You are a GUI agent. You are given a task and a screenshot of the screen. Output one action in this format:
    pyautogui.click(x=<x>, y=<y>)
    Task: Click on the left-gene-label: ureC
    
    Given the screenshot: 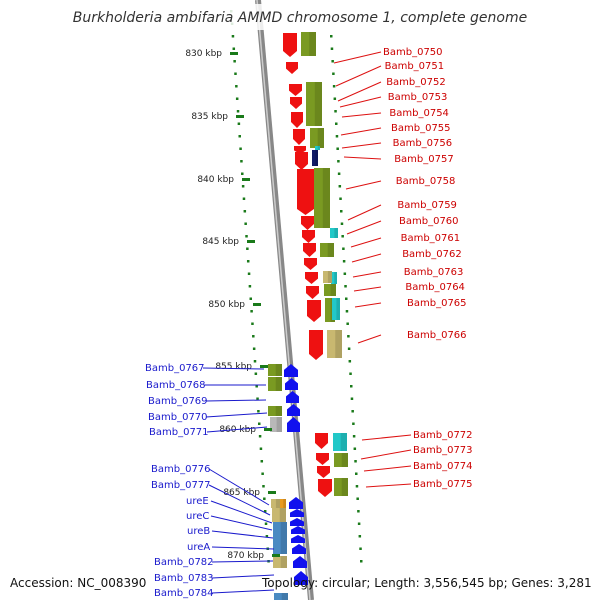 What is the action you would take?
    pyautogui.click(x=197, y=516)
    